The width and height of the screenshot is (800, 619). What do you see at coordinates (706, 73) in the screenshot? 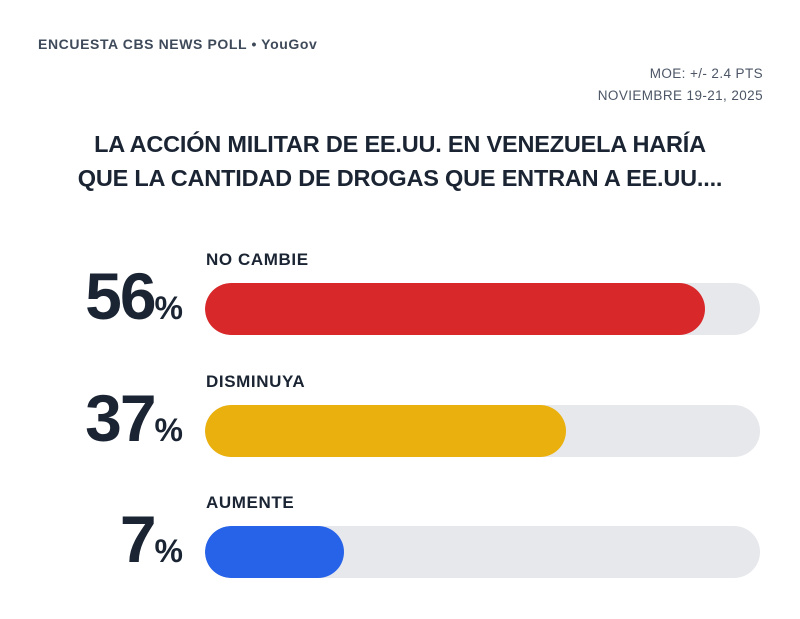
I see `margin-of-error-label: MOE: +/- 2.4 PTS` at bounding box center [706, 73].